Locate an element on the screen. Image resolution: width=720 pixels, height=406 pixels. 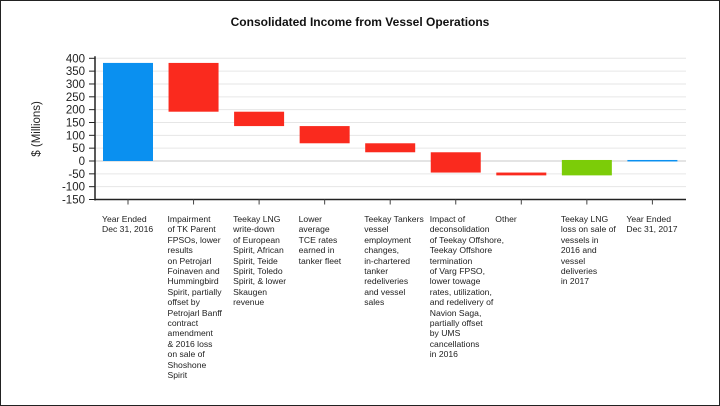
y-tick-label: 300 is located at coordinates (75, 85).